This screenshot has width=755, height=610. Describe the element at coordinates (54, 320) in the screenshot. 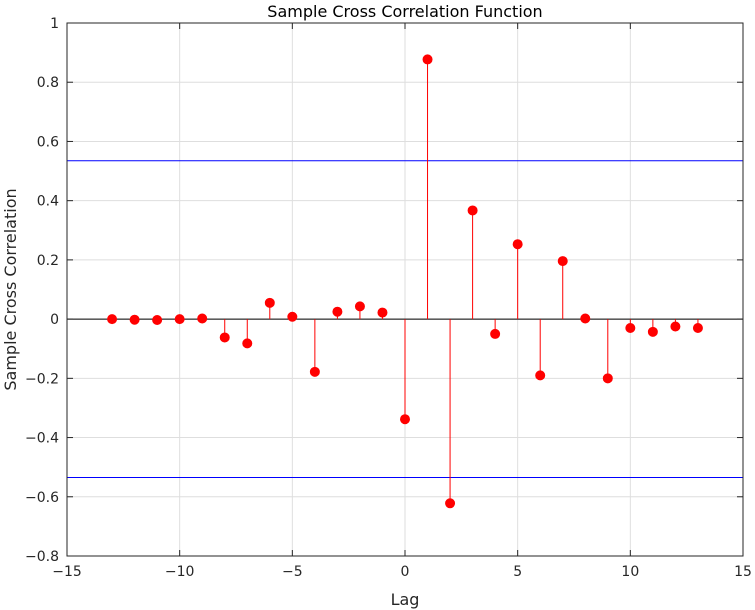

I see `y-tick-label: 0` at that location.